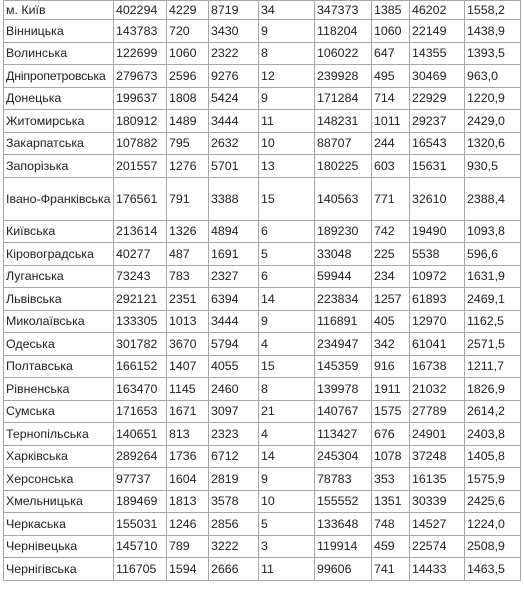  Describe the element at coordinates (437, 344) in the screenshot. I see `value-cell-7: 61041` at that location.